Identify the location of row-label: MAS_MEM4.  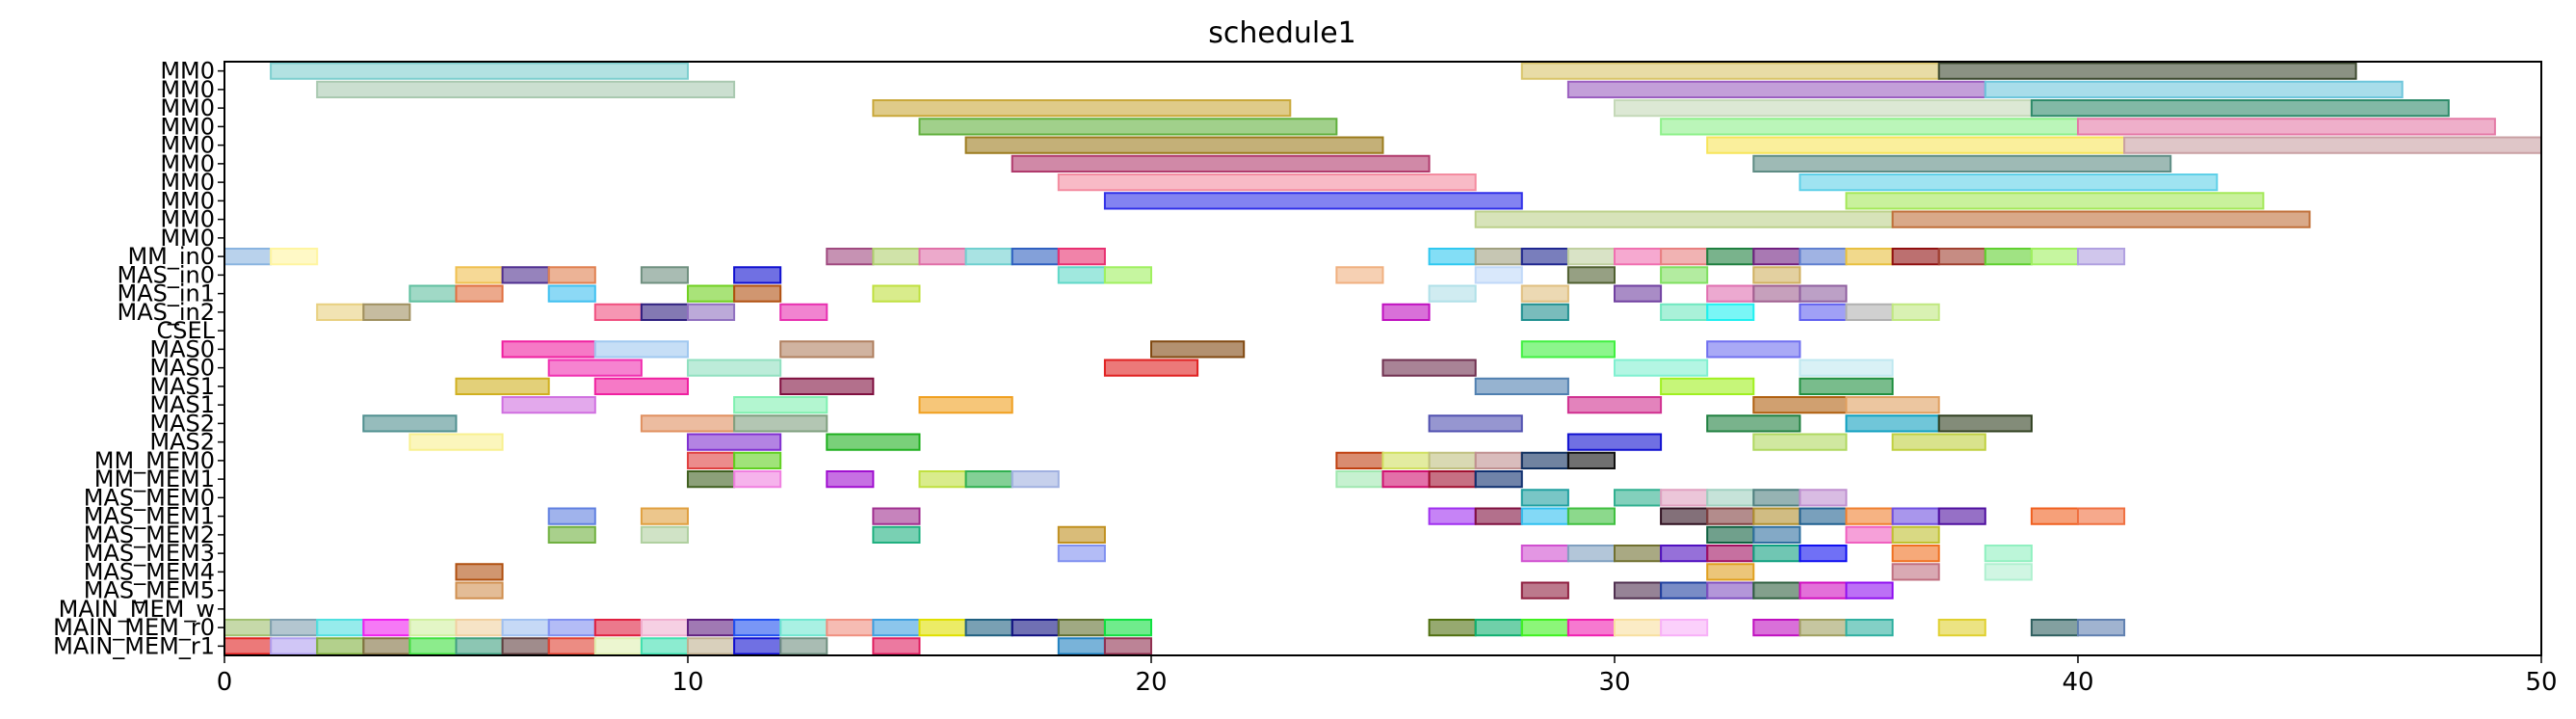
(149, 571).